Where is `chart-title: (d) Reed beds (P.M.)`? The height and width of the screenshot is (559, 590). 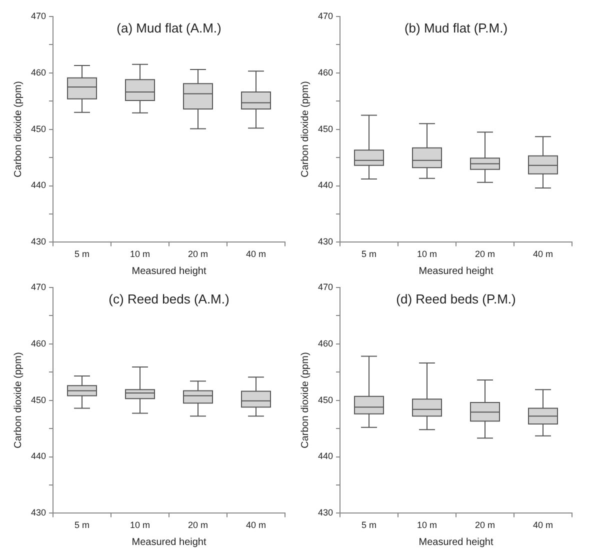
chart-title: (d) Reed beds (P.M.) is located at coordinates (456, 298).